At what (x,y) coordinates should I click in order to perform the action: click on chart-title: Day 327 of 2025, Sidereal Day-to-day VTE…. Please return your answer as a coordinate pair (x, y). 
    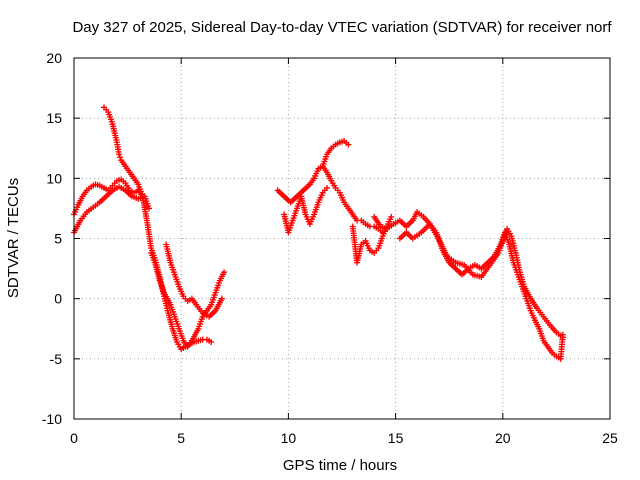
    Looking at the image, I should click on (342, 27).